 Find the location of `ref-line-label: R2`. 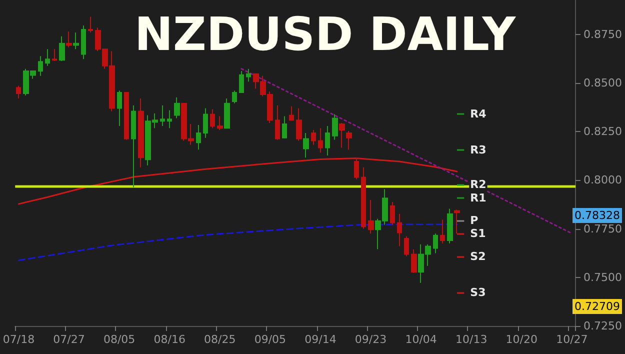

ref-line-label: R2 is located at coordinates (478, 184).